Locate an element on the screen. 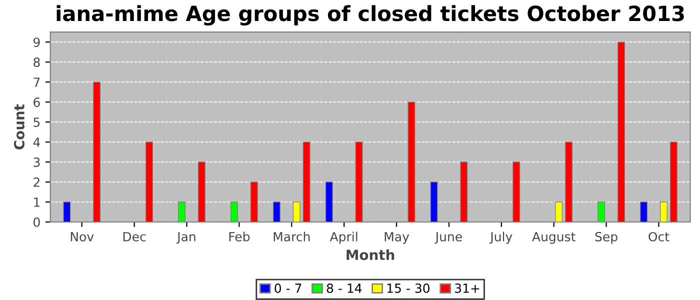 This screenshot has height=300, width=700. y-tick-label: 9 is located at coordinates (37, 43).